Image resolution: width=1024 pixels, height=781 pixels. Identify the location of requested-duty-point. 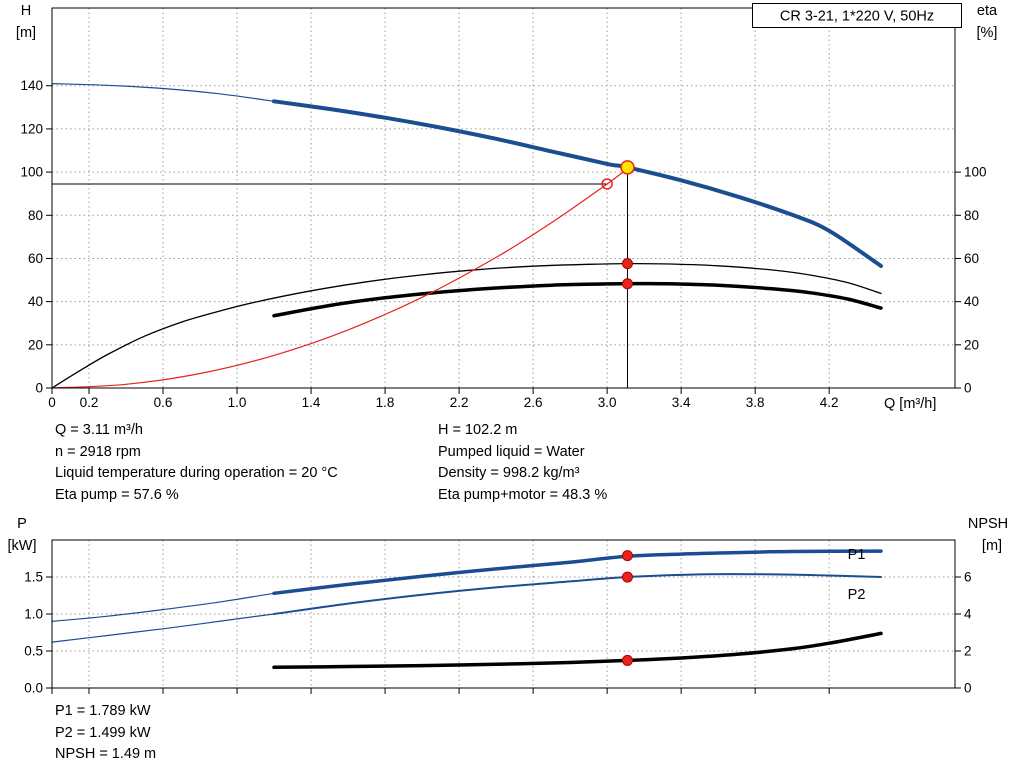
(607, 184).